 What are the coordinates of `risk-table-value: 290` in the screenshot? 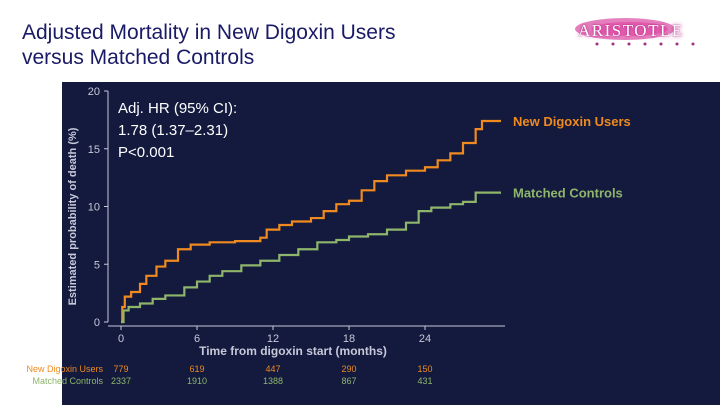 It's located at (348, 369).